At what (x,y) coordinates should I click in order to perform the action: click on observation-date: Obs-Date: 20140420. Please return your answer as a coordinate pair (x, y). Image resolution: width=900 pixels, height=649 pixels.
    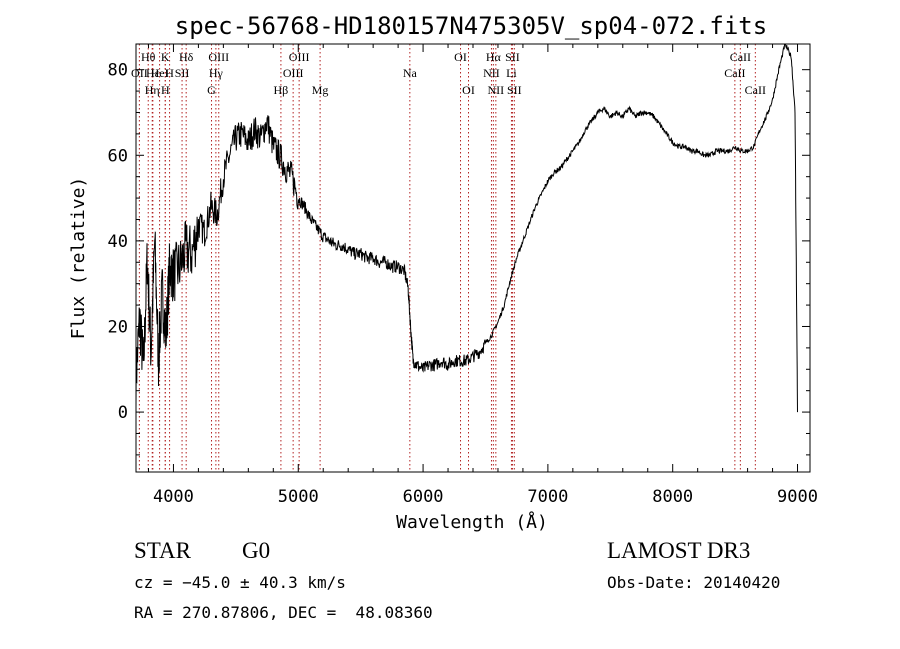
    Looking at the image, I should click on (694, 582).